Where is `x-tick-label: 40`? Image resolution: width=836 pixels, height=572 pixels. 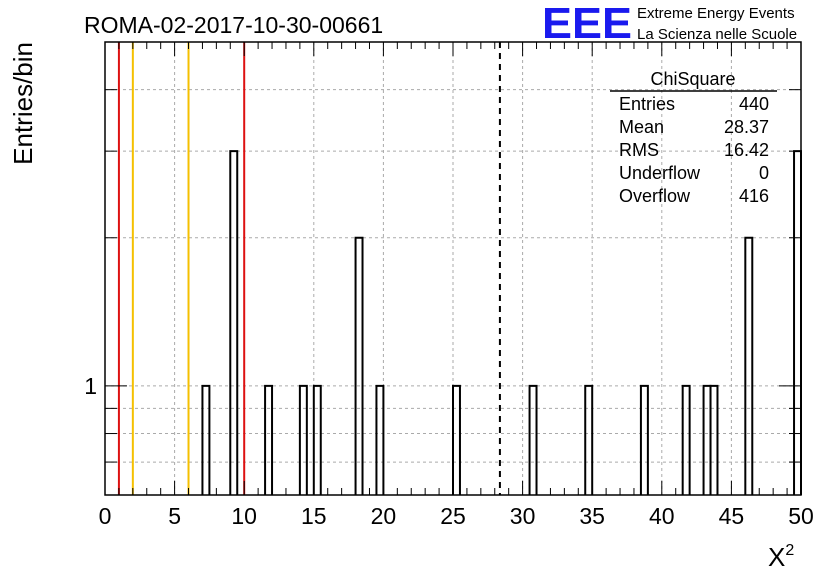
x-tick-label: 40 is located at coordinates (662, 516).